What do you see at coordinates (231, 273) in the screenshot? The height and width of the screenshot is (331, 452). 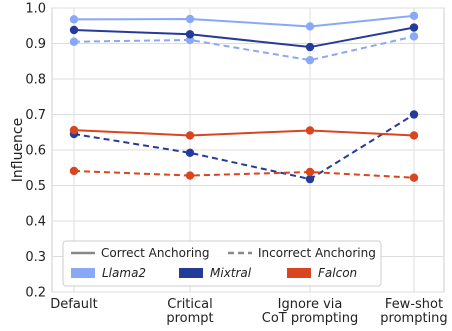 I see `legend-model-label: Mixtral` at bounding box center [231, 273].